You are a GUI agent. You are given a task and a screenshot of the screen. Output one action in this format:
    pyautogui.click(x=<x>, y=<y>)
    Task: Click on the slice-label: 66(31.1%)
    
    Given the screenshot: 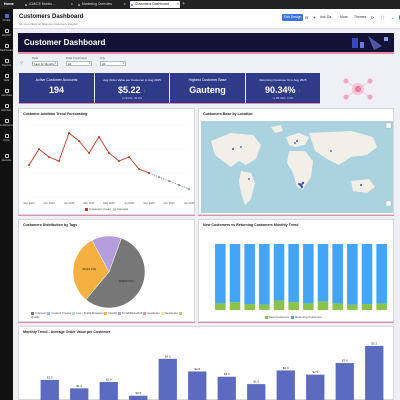 What is the action you would take?
    pyautogui.click(x=89, y=269)
    